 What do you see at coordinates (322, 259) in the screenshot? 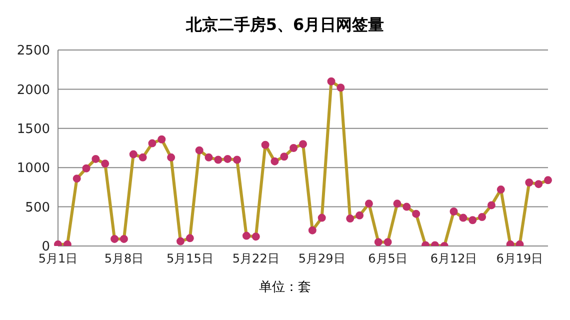
I see `x-tick-label: 5月29日` at bounding box center [322, 259].